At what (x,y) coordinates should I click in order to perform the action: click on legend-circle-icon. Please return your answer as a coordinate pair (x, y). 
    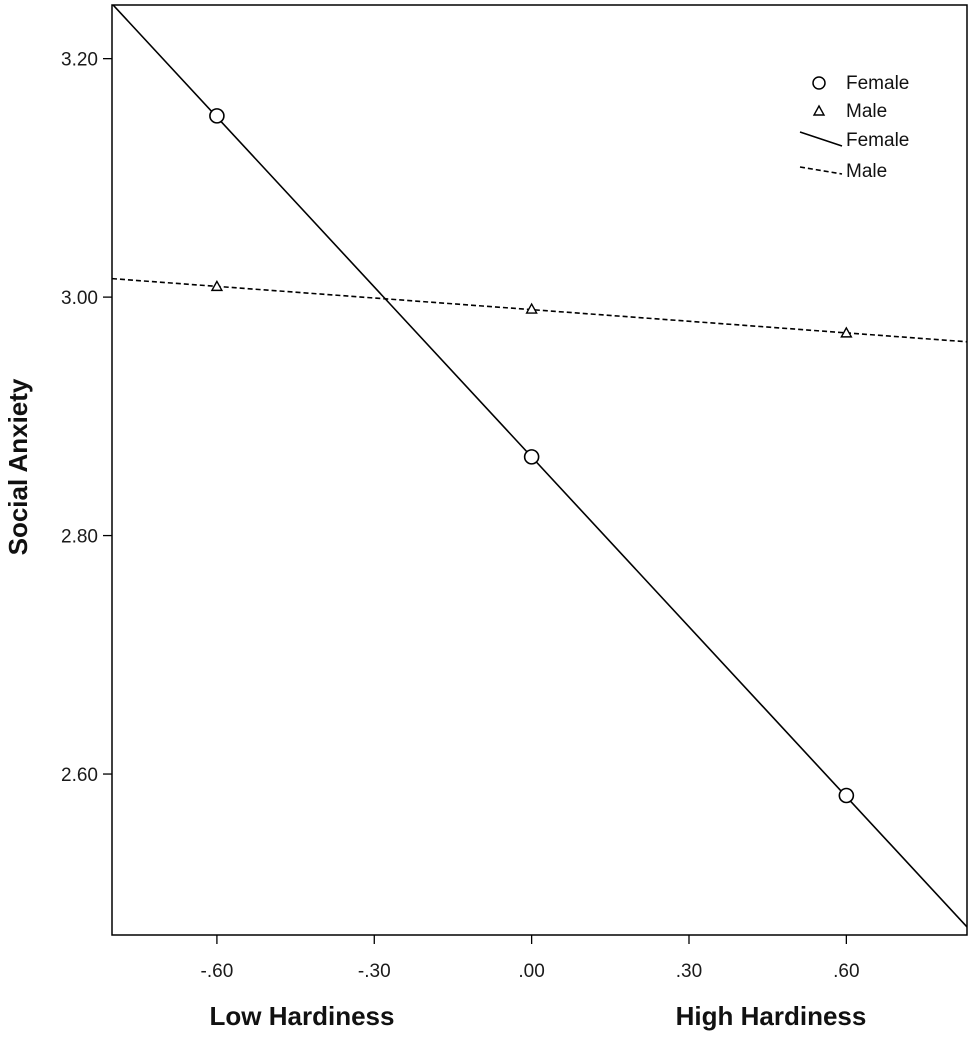
    Looking at the image, I should click on (819, 83).